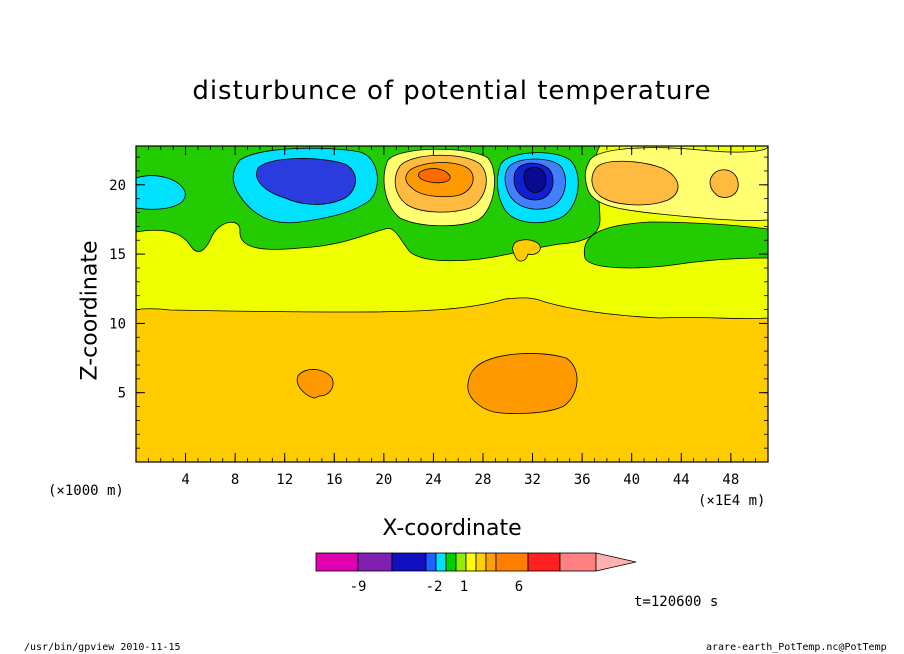 The width and height of the screenshot is (904, 654). What do you see at coordinates (464, 587) in the screenshot?
I see `colorbar-label: 1` at bounding box center [464, 587].